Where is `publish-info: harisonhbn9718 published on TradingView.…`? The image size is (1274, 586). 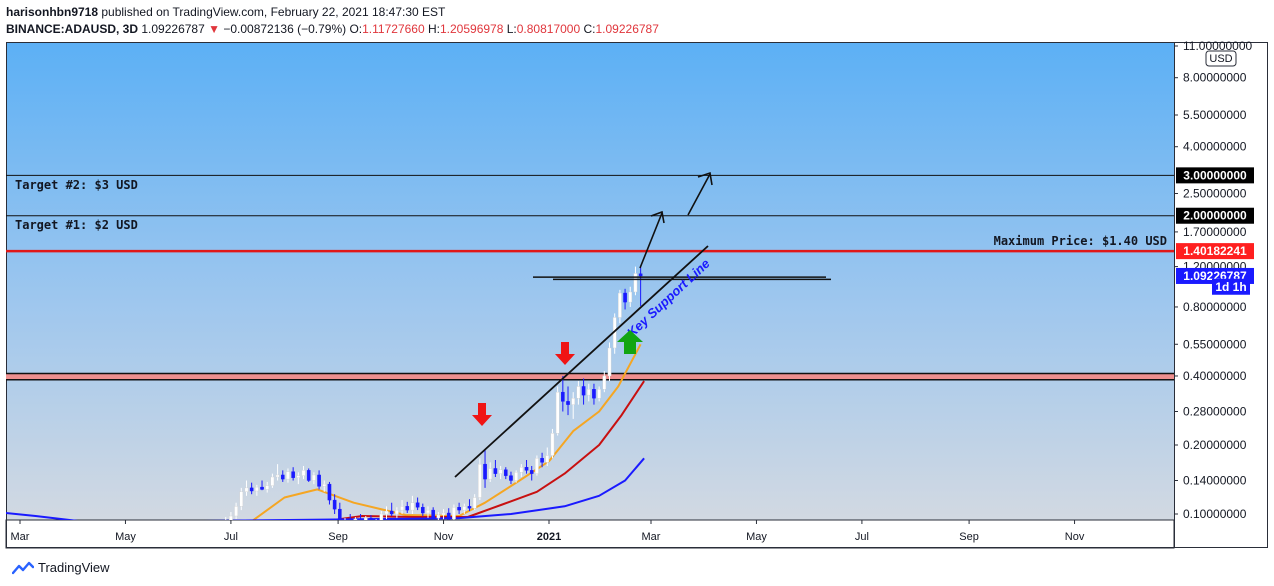
publish-info: harisonhbn9718 published on TradingView.… is located at coordinates (225, 12).